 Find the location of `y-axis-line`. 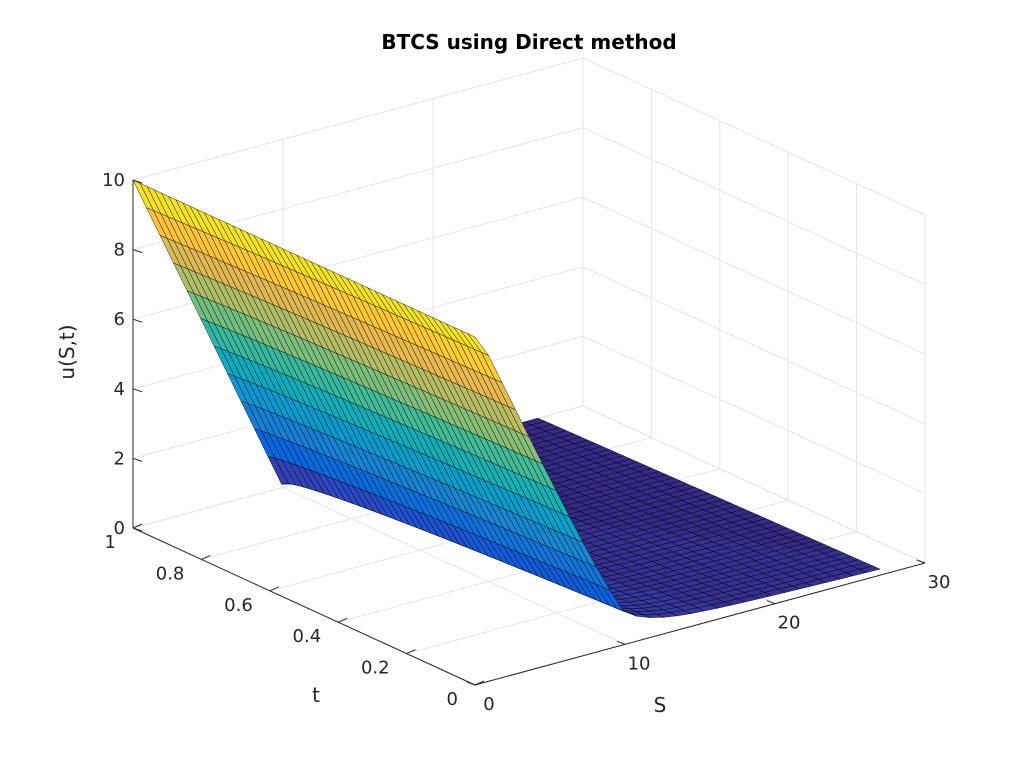

y-axis-line is located at coordinates (304, 606).